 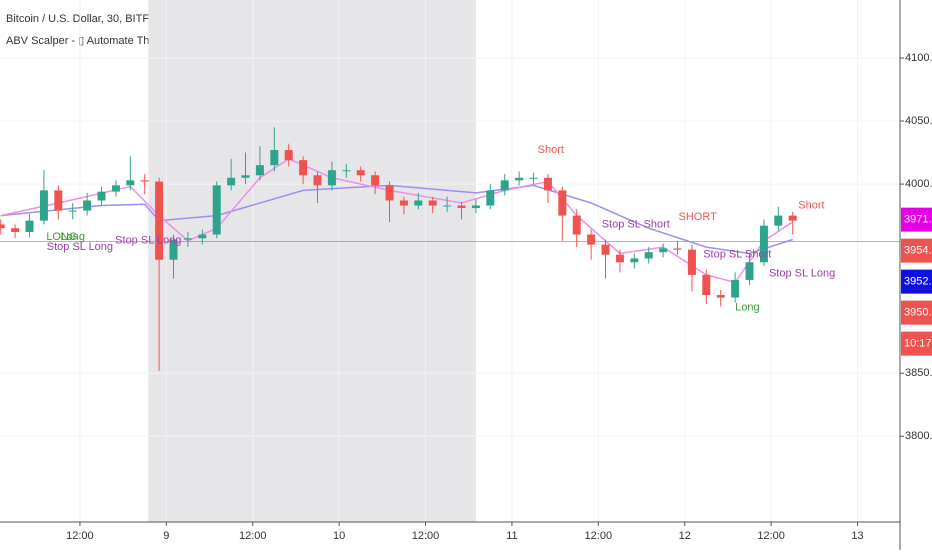 What do you see at coordinates (857, 536) in the screenshot?
I see `x-tick-label: 13` at bounding box center [857, 536].